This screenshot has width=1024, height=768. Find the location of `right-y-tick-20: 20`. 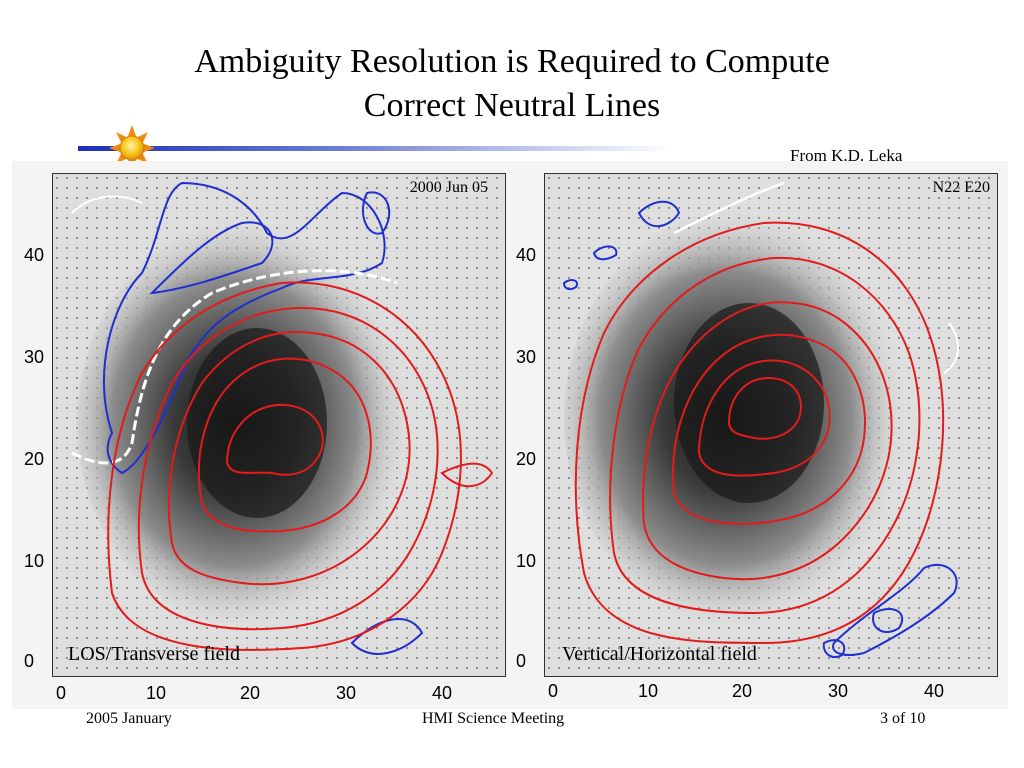

right-y-tick-20: 20 is located at coordinates (526, 459).